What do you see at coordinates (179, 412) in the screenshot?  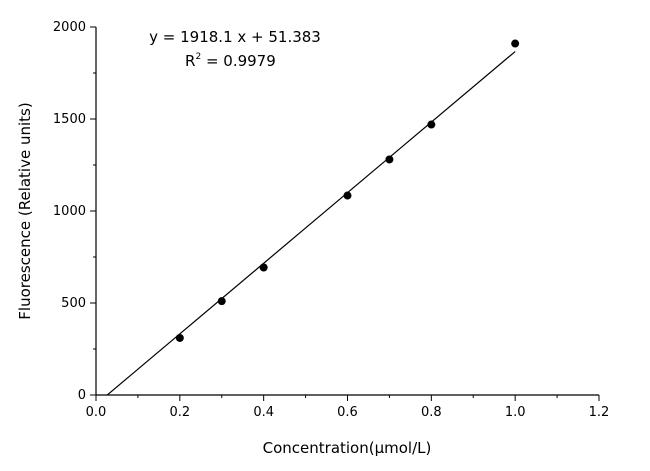 I see `x-tick-label: 0.2` at bounding box center [179, 412].